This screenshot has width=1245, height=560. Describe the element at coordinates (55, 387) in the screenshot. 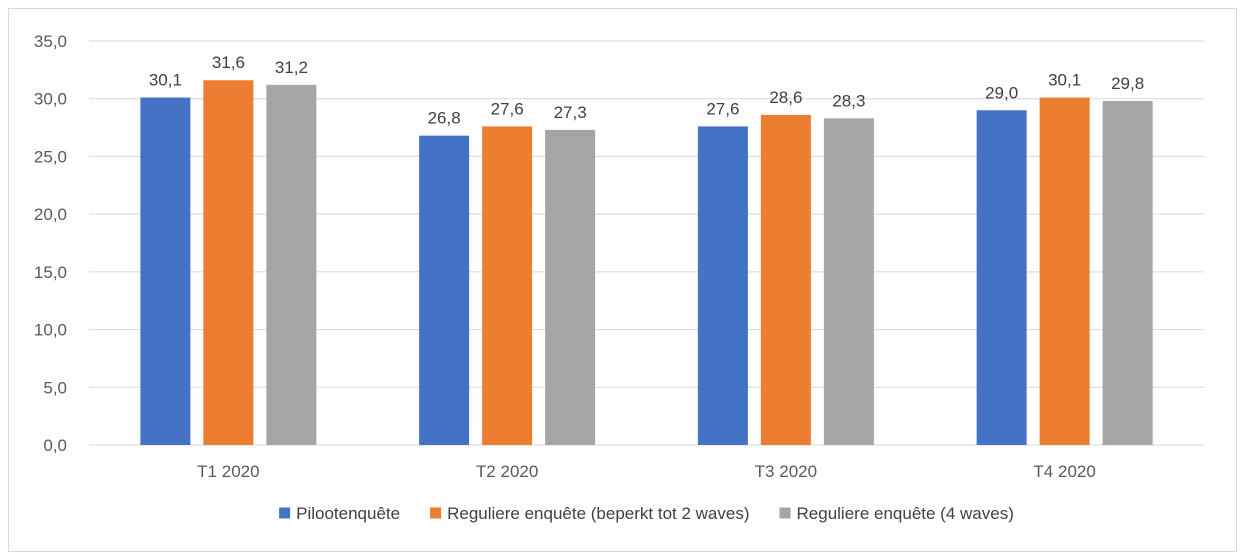

I see `y-tick-label: 5,0` at that location.